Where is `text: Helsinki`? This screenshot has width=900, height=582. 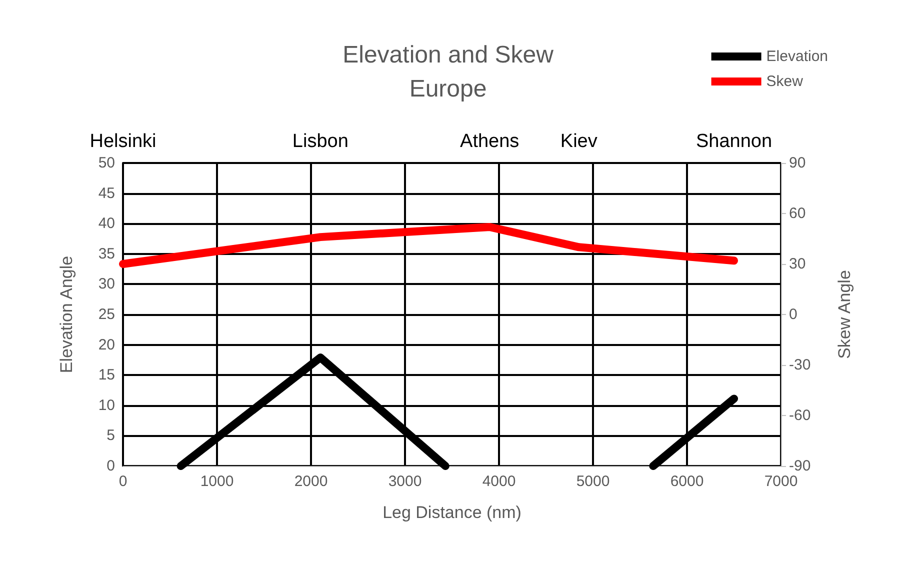
text: Helsinki is located at coordinates (123, 141).